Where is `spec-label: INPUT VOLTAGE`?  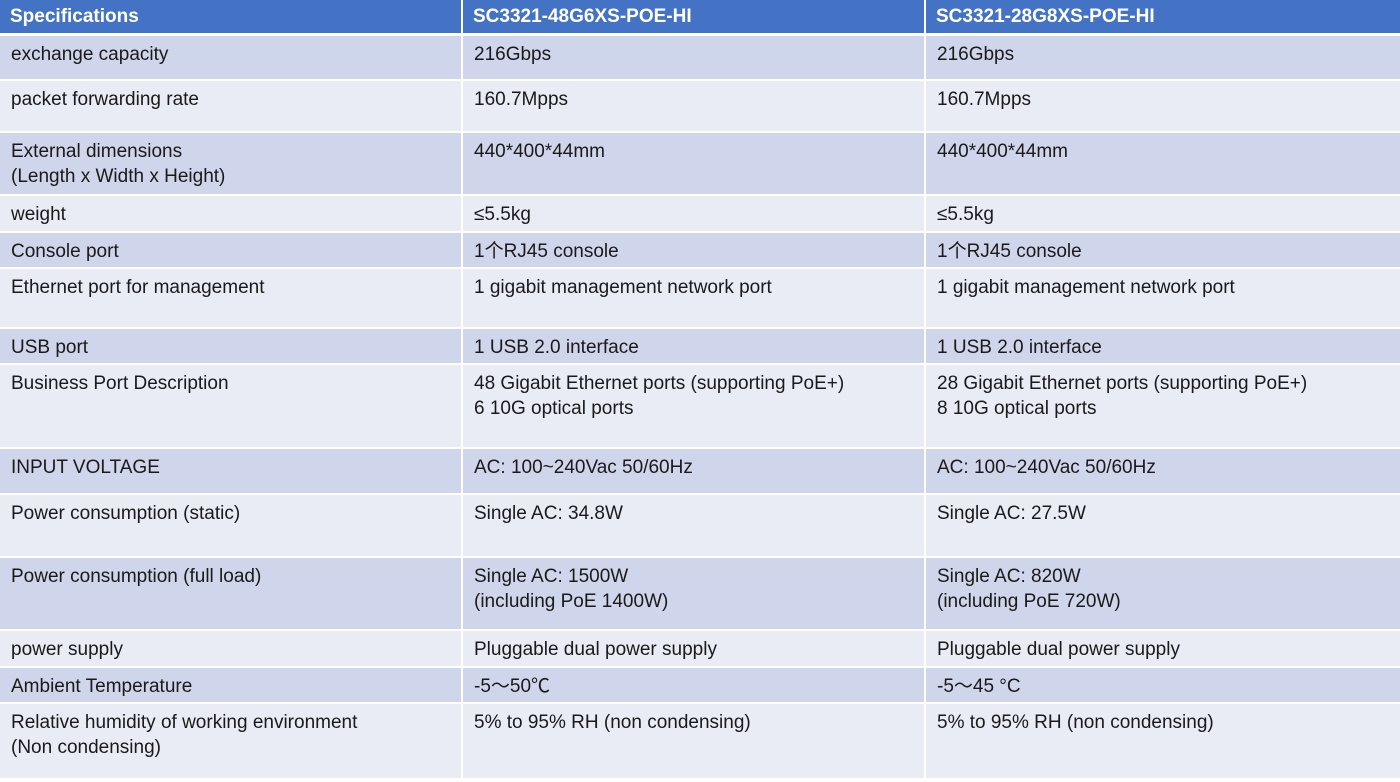 spec-label: INPUT VOLTAGE is located at coordinates (231, 471).